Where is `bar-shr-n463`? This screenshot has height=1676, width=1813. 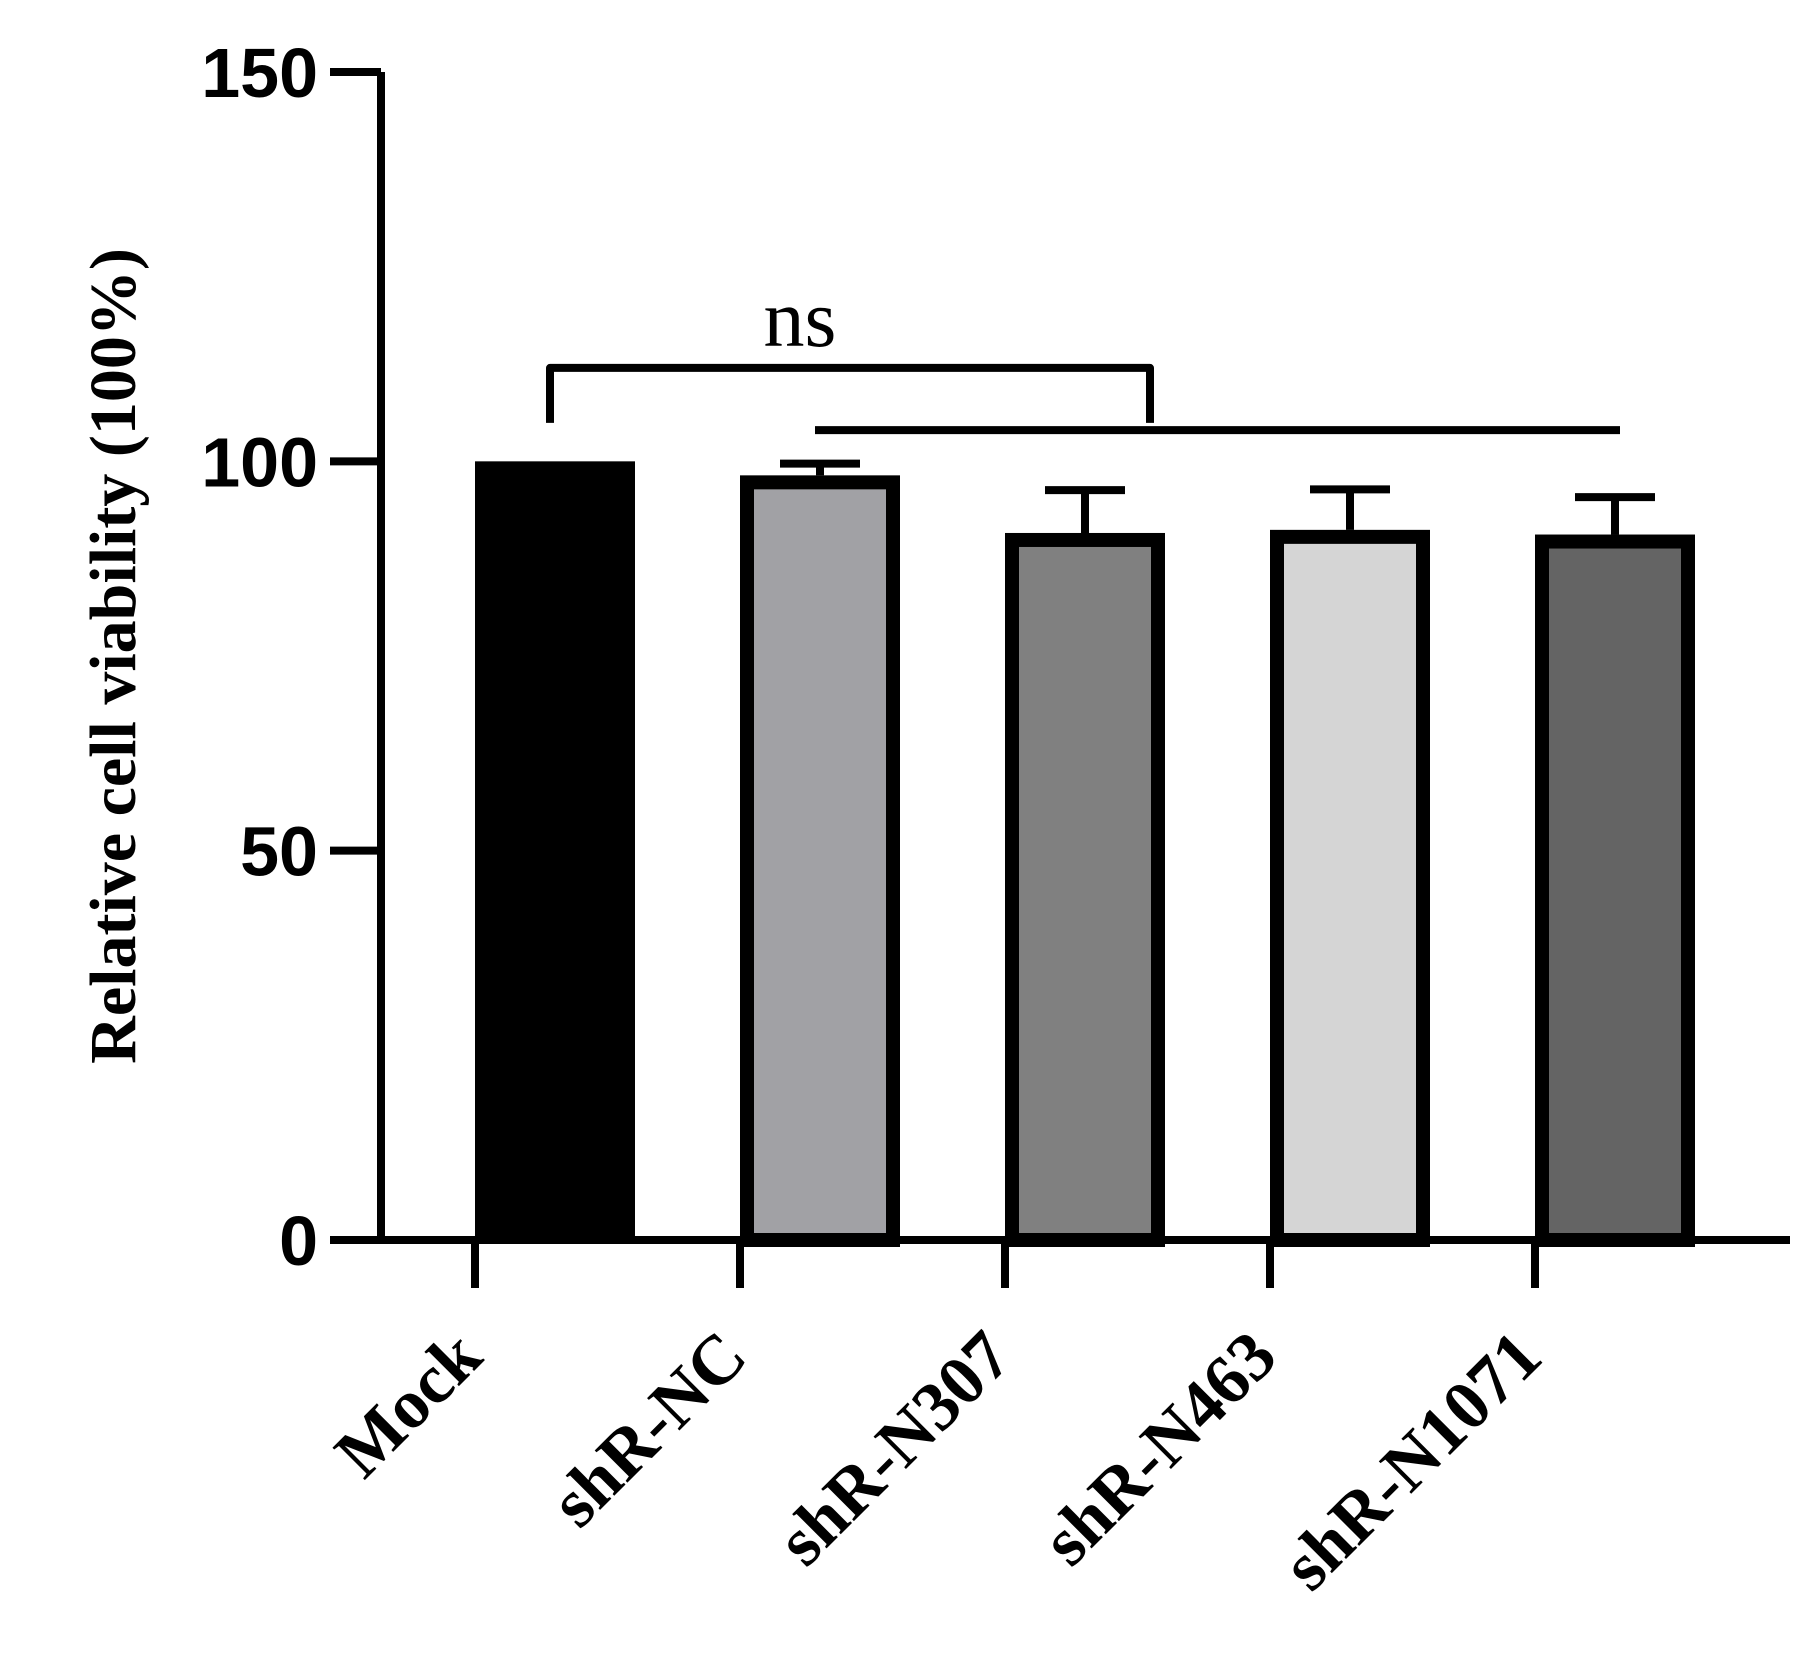 bar-shr-n463 is located at coordinates (1350, 888).